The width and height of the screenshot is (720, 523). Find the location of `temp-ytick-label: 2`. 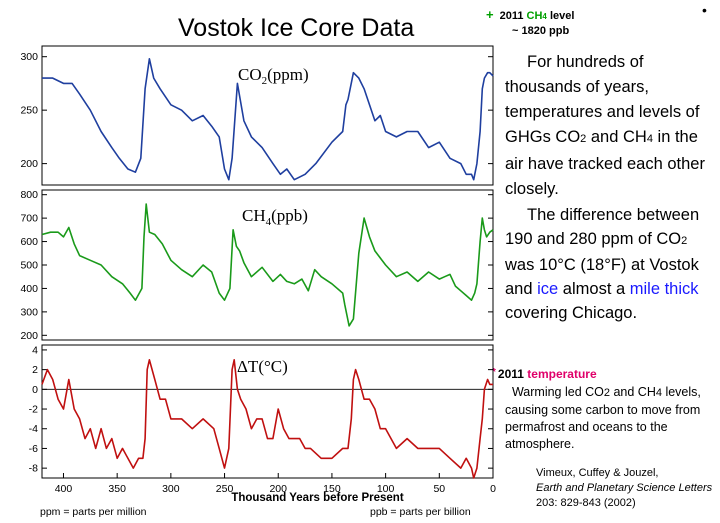

temp-ytick-label: 2 is located at coordinates (35, 370).